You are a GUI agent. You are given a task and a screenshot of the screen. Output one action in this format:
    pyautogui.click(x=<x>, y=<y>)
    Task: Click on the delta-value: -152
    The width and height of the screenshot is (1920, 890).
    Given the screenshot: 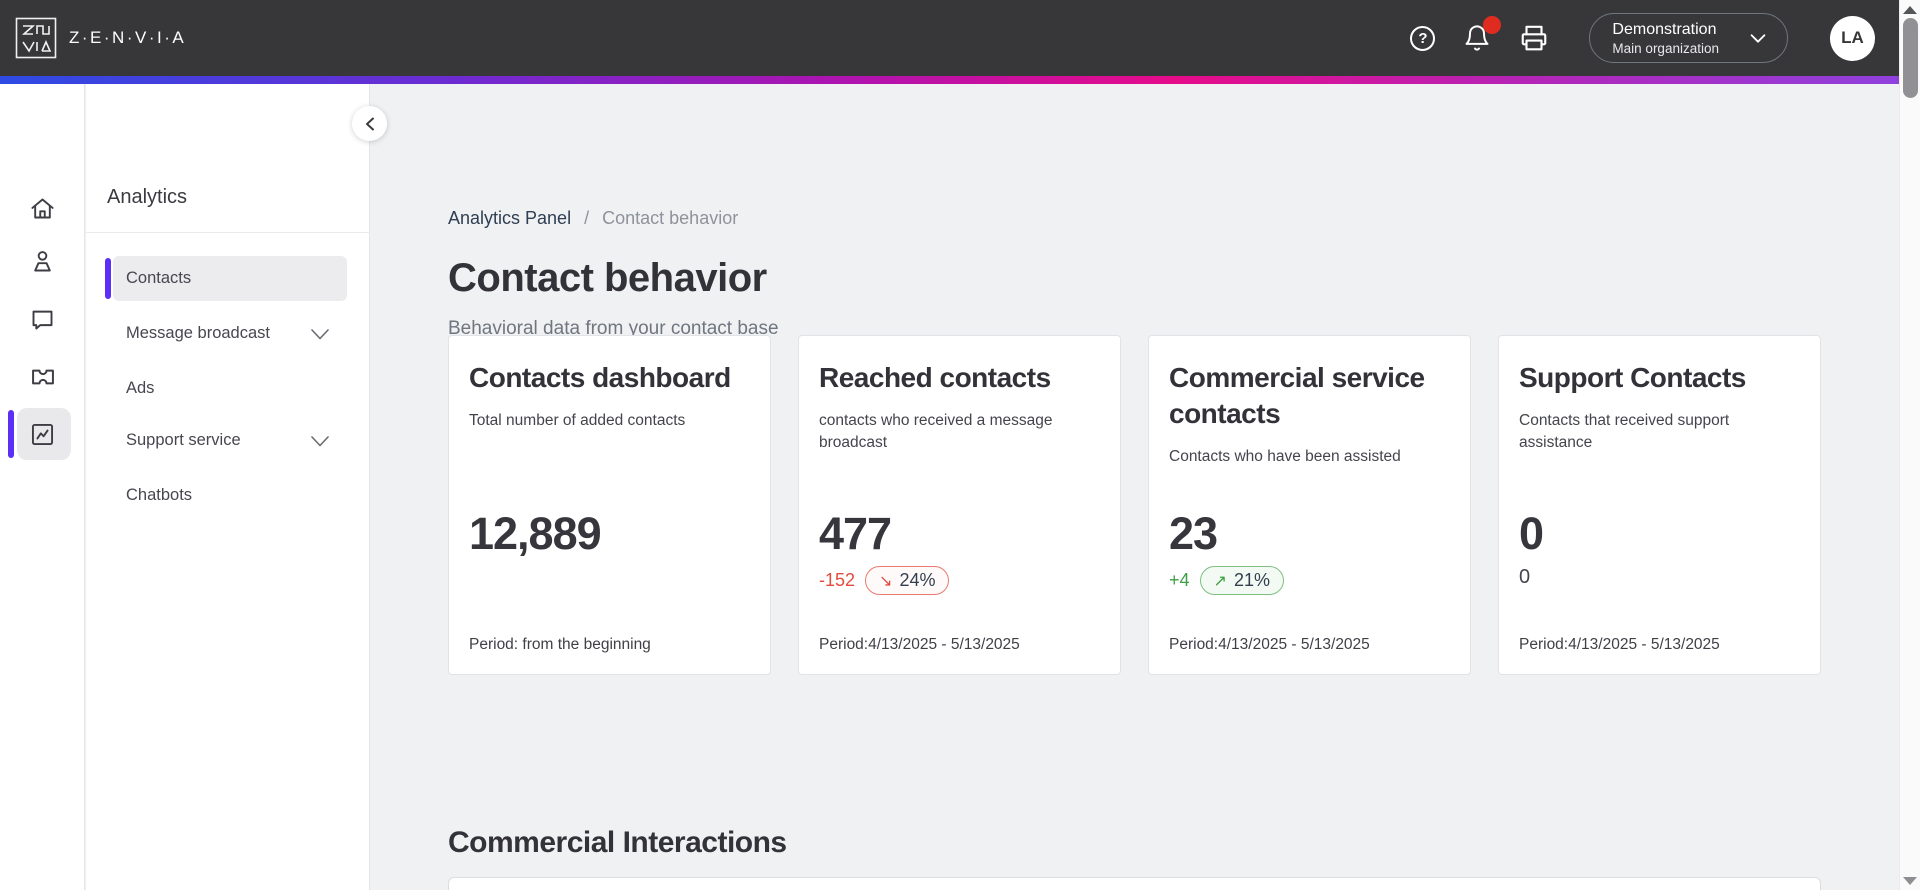 What is the action you would take?
    pyautogui.click(x=837, y=580)
    